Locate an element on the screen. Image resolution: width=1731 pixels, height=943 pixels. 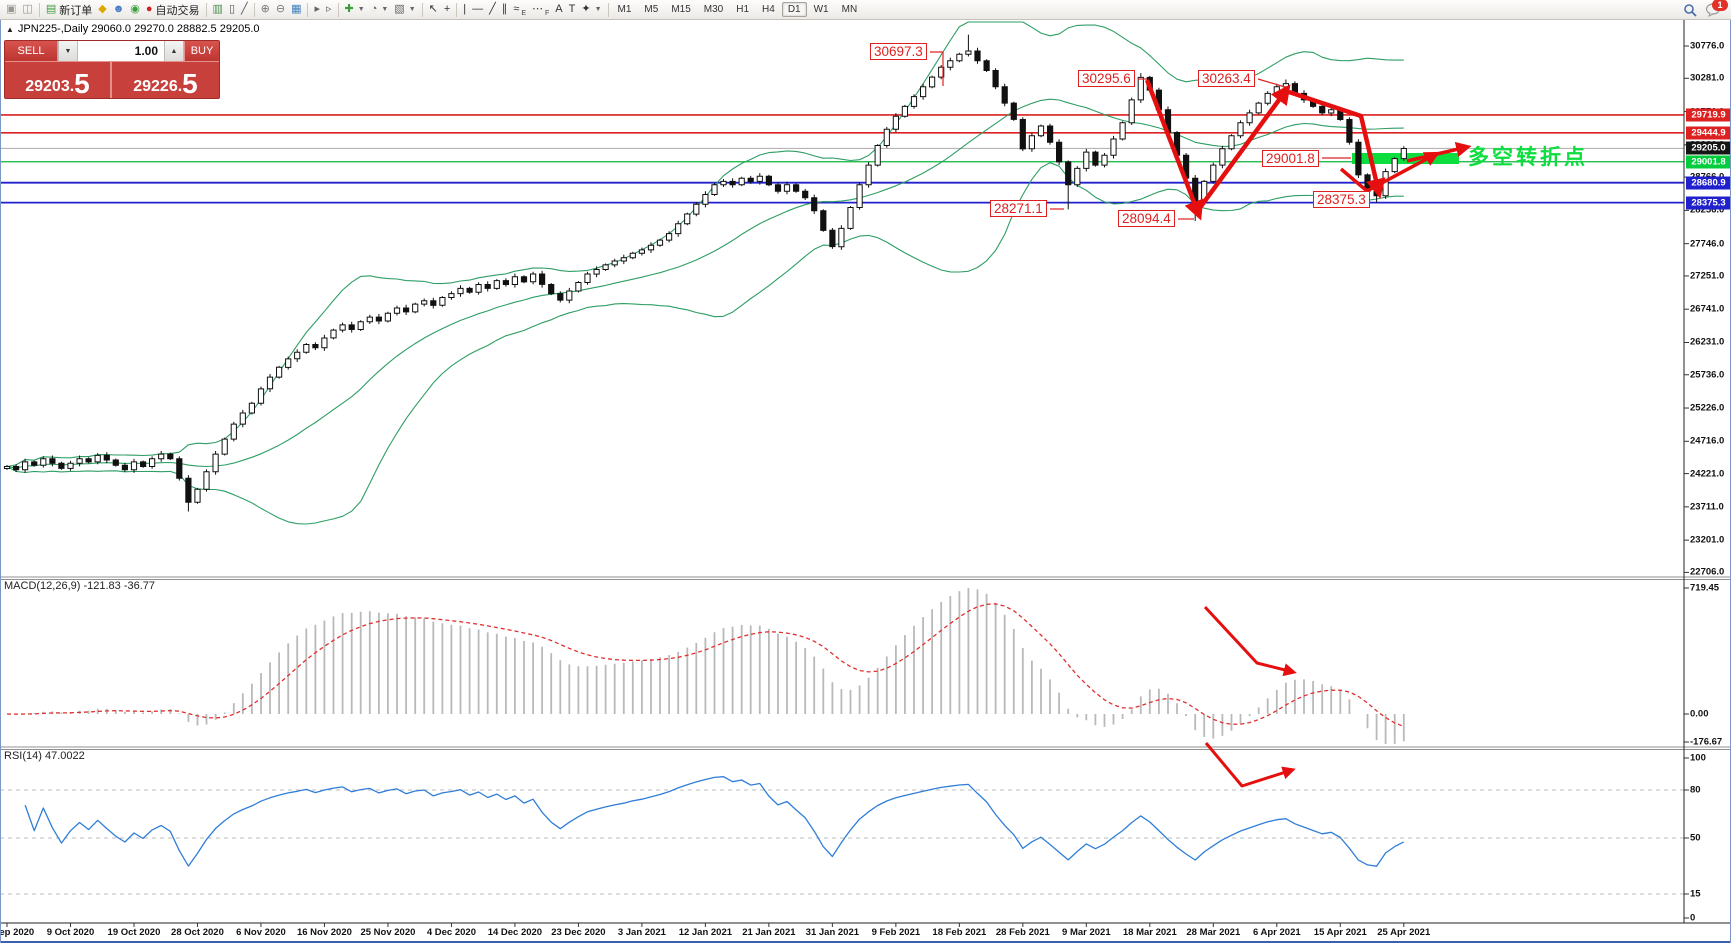
timeframe-mn: MN is located at coordinates (849, 9).